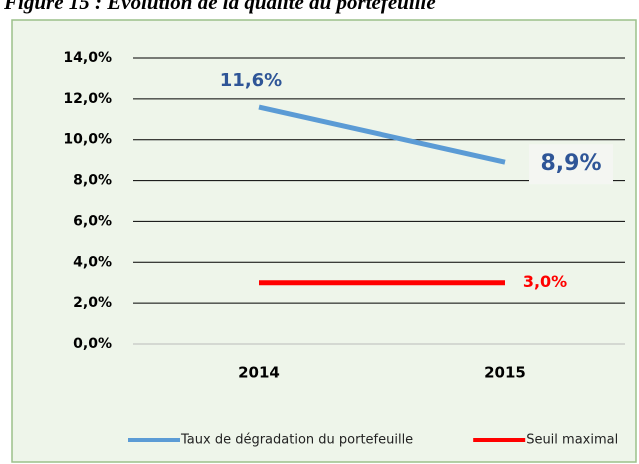 This screenshot has width=639, height=464. Describe the element at coordinates (87, 99) in the screenshot. I see `y-tick-label: 12,0%` at that location.